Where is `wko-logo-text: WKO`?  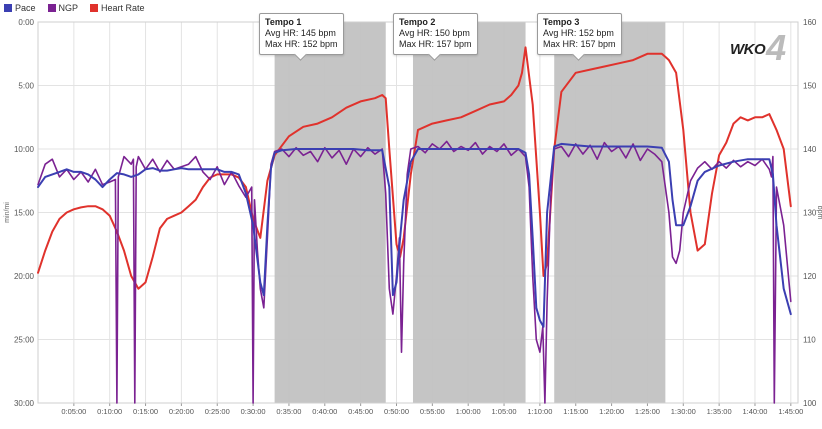
wko-logo-text: WKO is located at coordinates (748, 49).